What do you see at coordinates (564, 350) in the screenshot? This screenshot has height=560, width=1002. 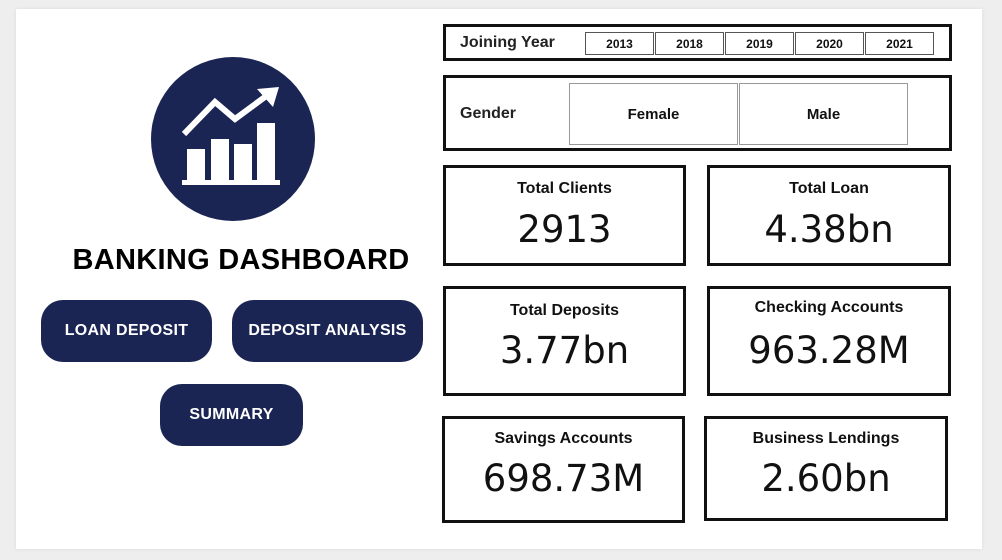 I see `kpi-value: 3.77bn` at bounding box center [564, 350].